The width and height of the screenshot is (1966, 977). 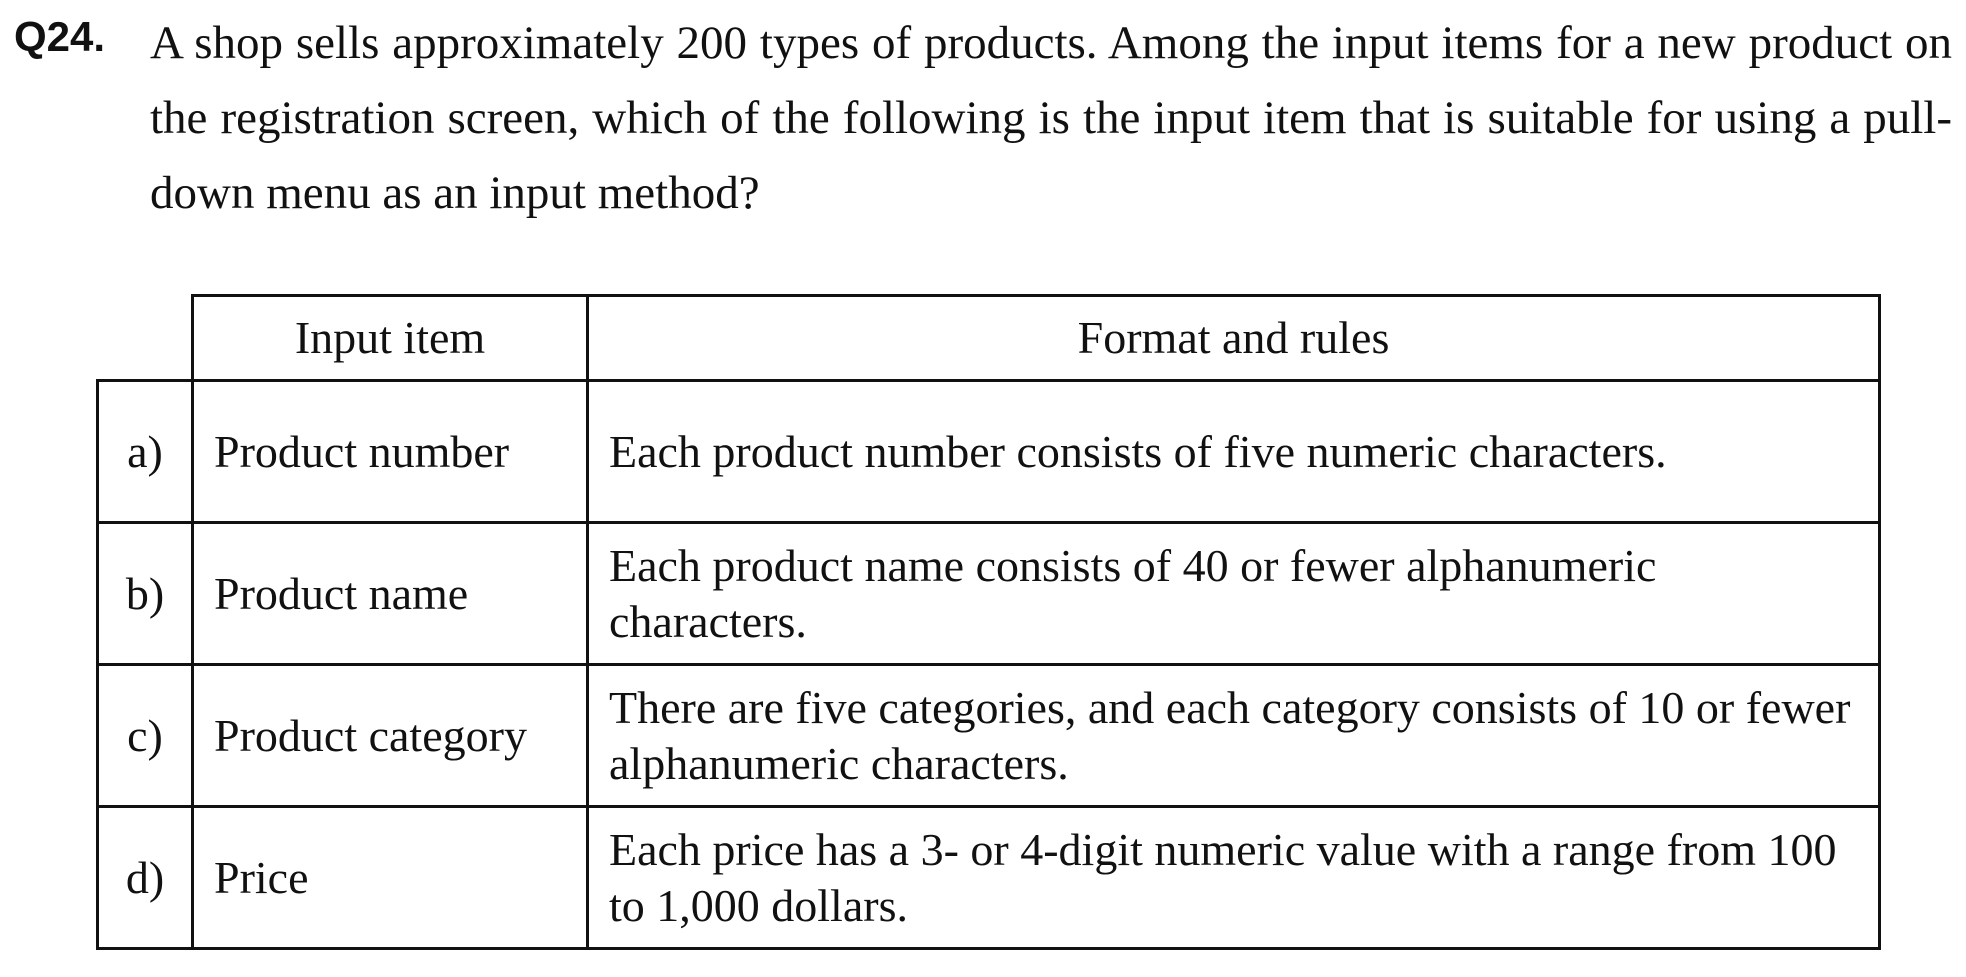 I want to click on input-item-cell: Product number, so click(x=390, y=451).